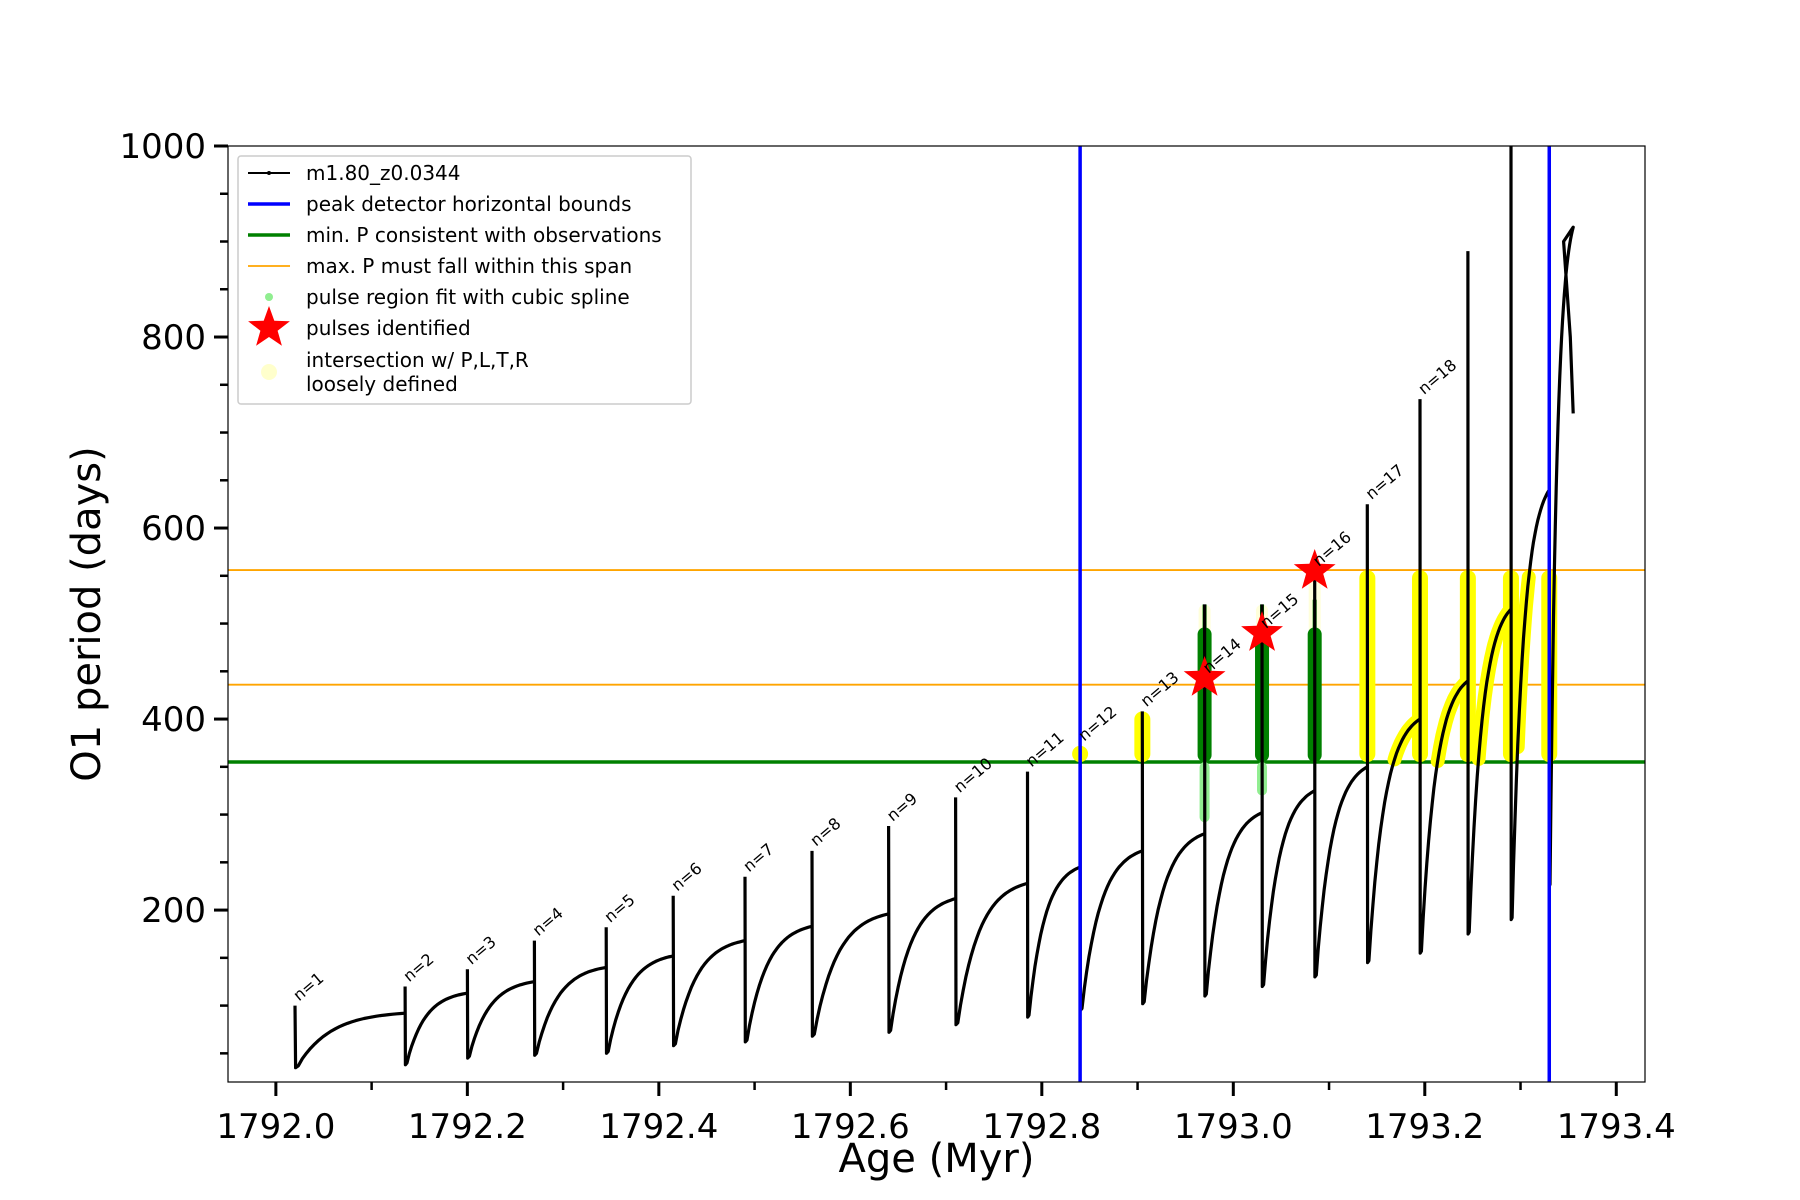 This screenshot has width=1800, height=1200. What do you see at coordinates (484, 235) in the screenshot?
I see `legend-label-3: min. P consistent with observations` at bounding box center [484, 235].